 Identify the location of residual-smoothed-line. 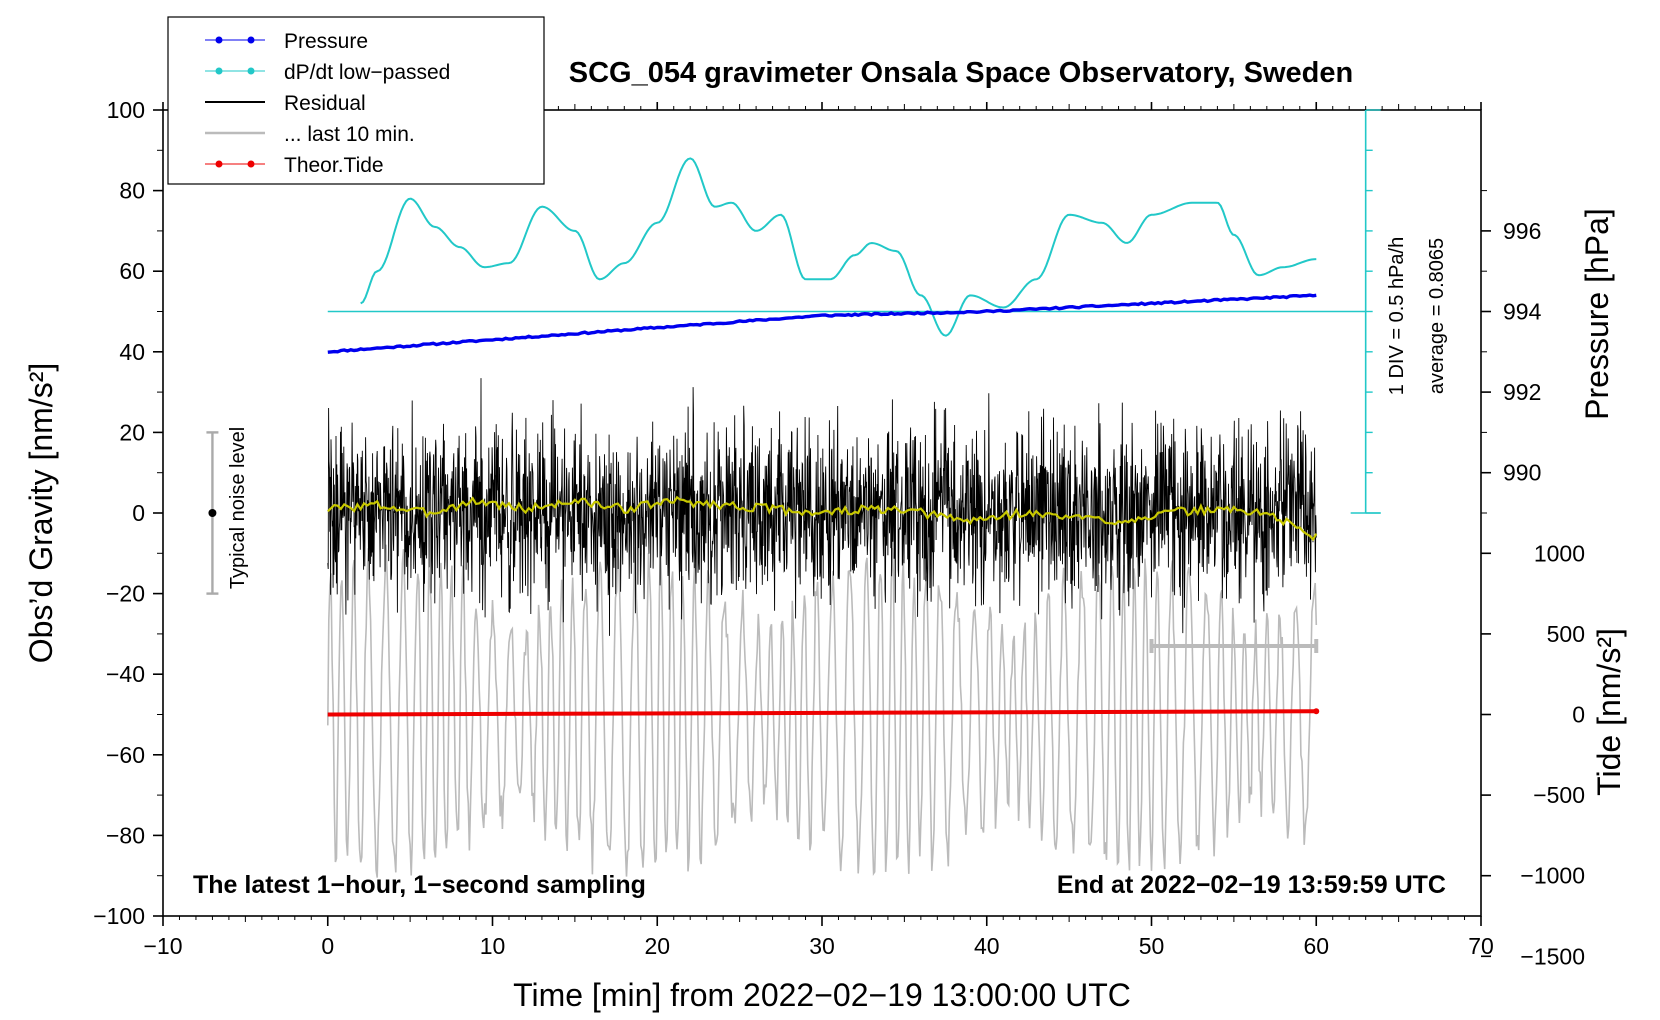
(822, 518).